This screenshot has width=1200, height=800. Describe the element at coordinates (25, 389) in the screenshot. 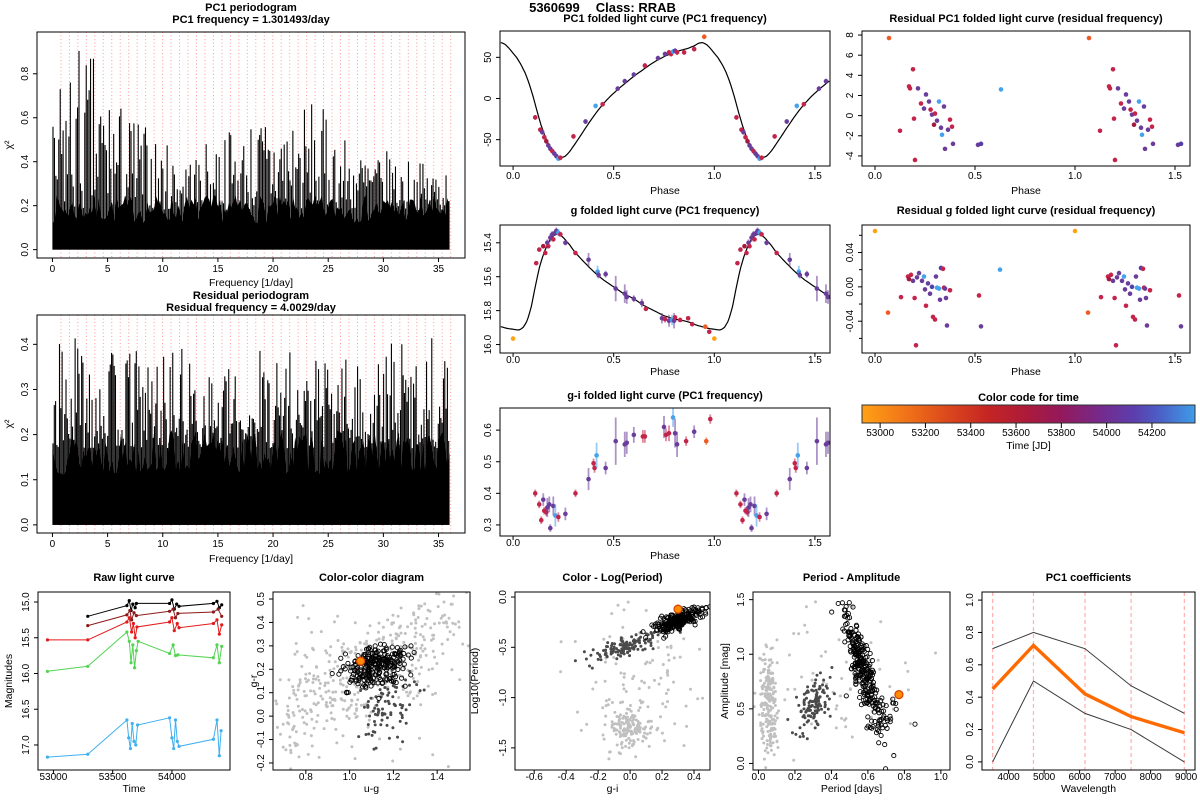

I see `svg-text: 0.3` at that location.